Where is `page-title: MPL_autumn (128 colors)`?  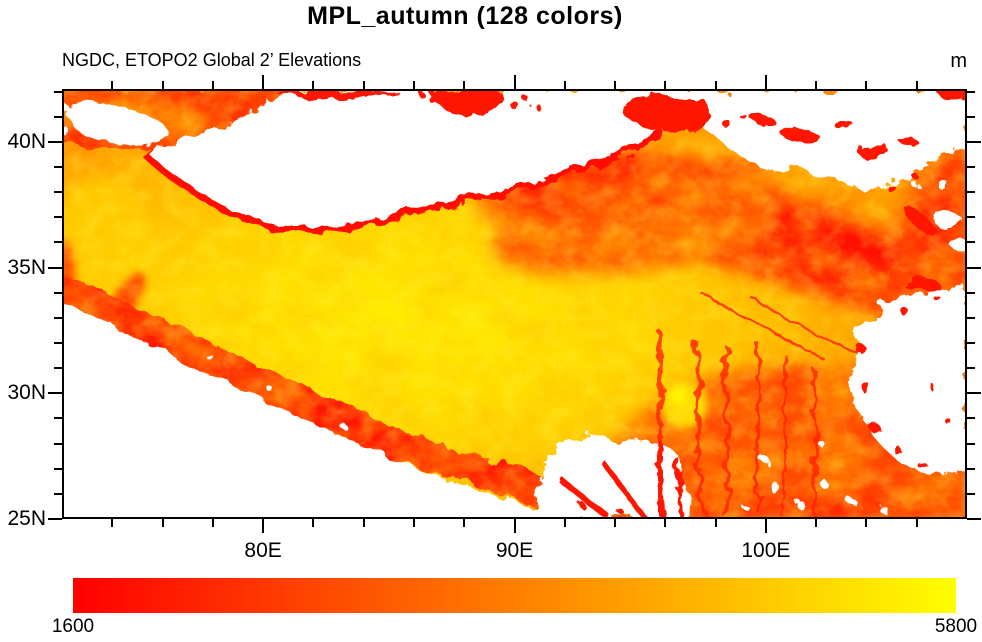
page-title: MPL_autumn (128 colors) is located at coordinates (465, 16).